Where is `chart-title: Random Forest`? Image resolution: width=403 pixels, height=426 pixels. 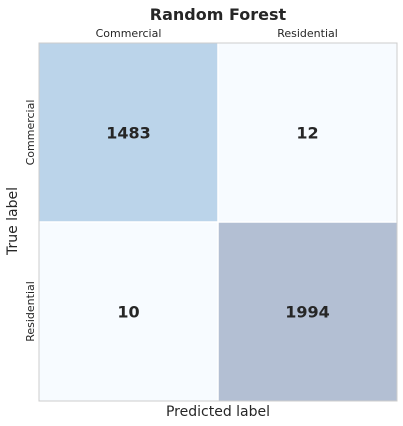 chart-title: Random Forest is located at coordinates (218, 14).